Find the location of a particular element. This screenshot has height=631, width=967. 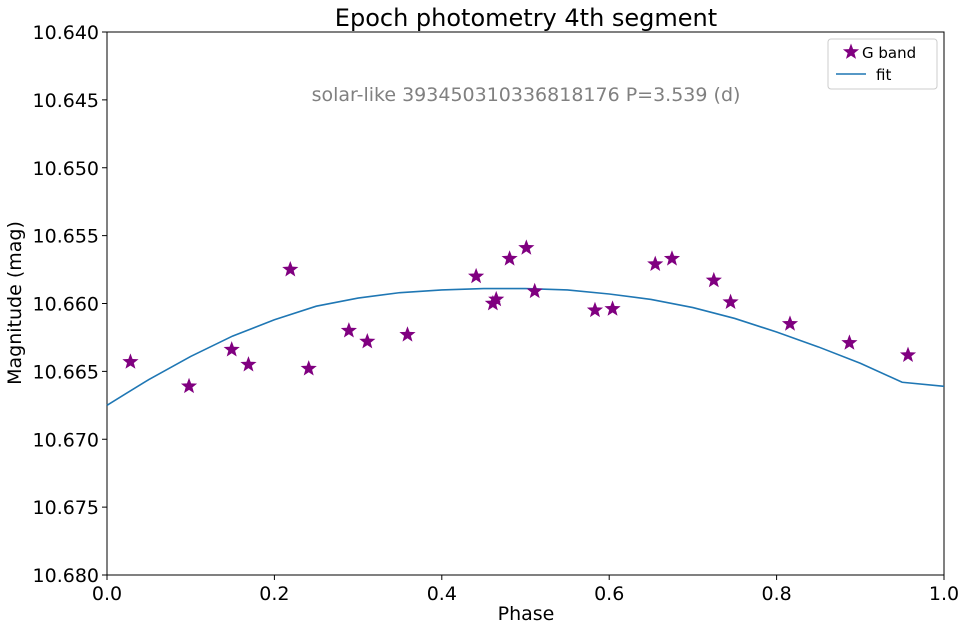

x-tick-label: 0.2 is located at coordinates (274, 594).